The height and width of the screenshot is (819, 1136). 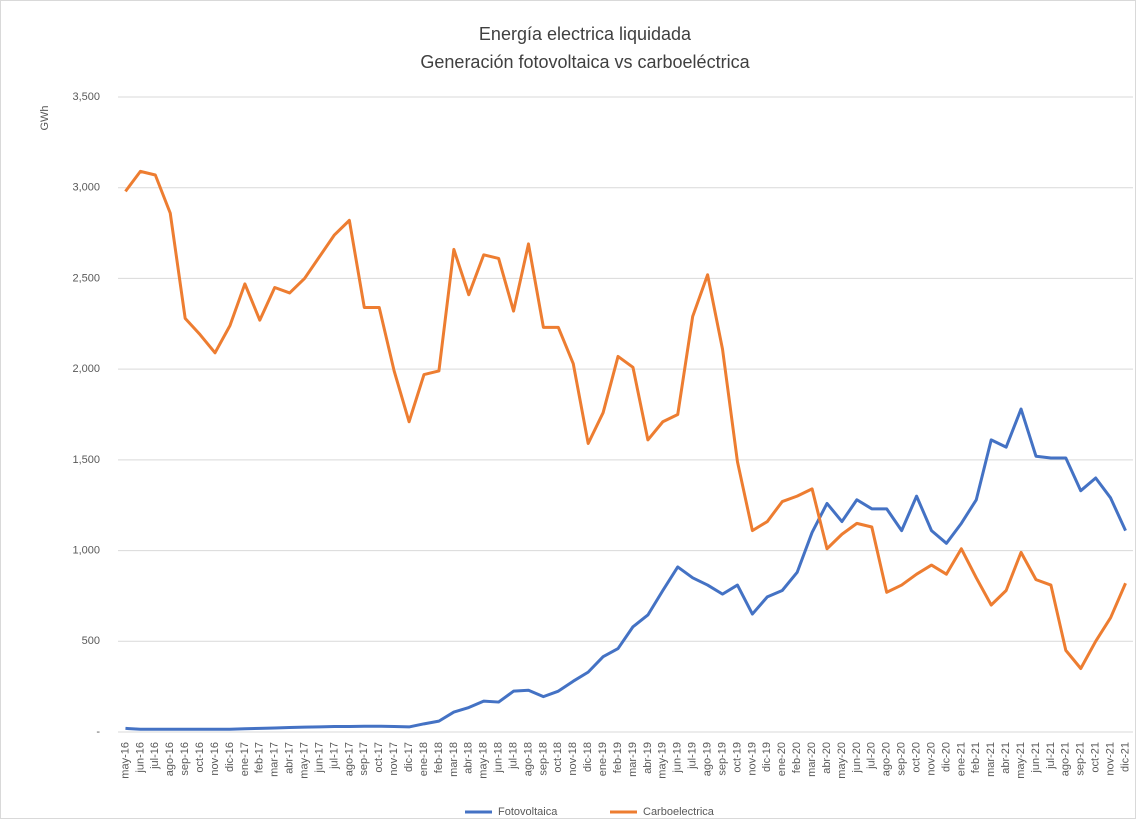 What do you see at coordinates (588, 757) in the screenshot?
I see `x-tick-label: dic-18` at bounding box center [588, 757].